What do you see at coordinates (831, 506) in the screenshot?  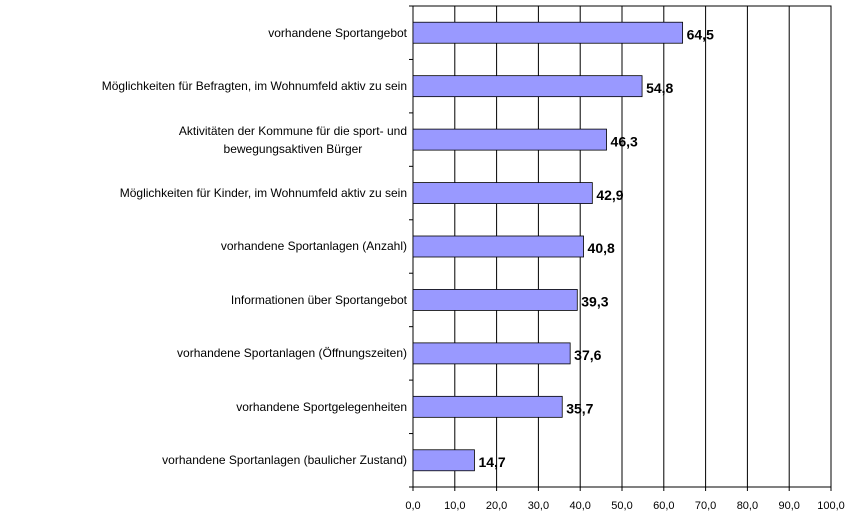 I see `x-tick-label: 100,0` at bounding box center [831, 506].